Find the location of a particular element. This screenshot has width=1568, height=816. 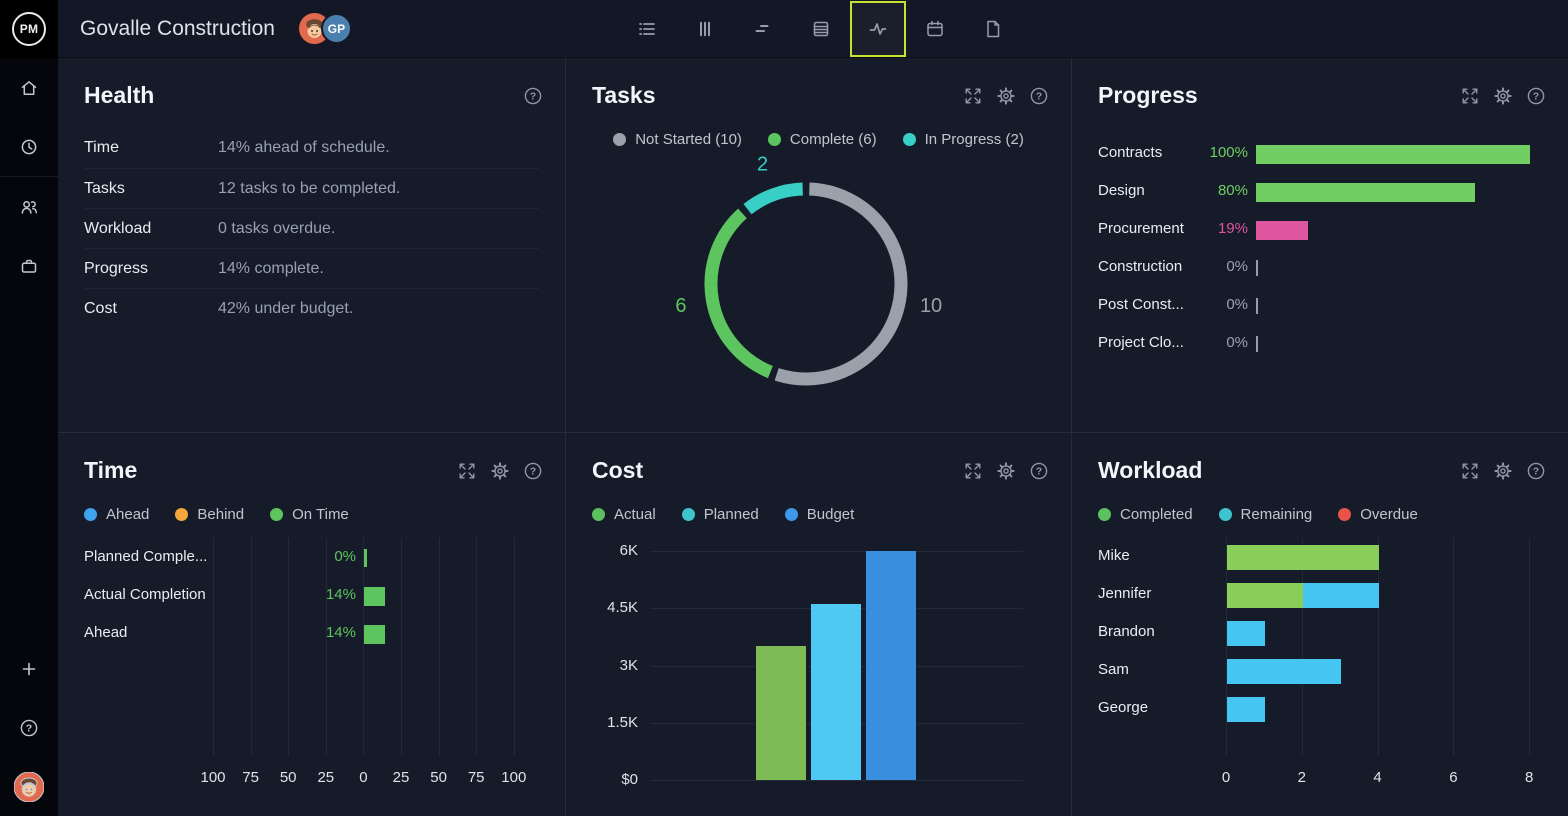

donut-segment-not-started is located at coordinates (841, 284).